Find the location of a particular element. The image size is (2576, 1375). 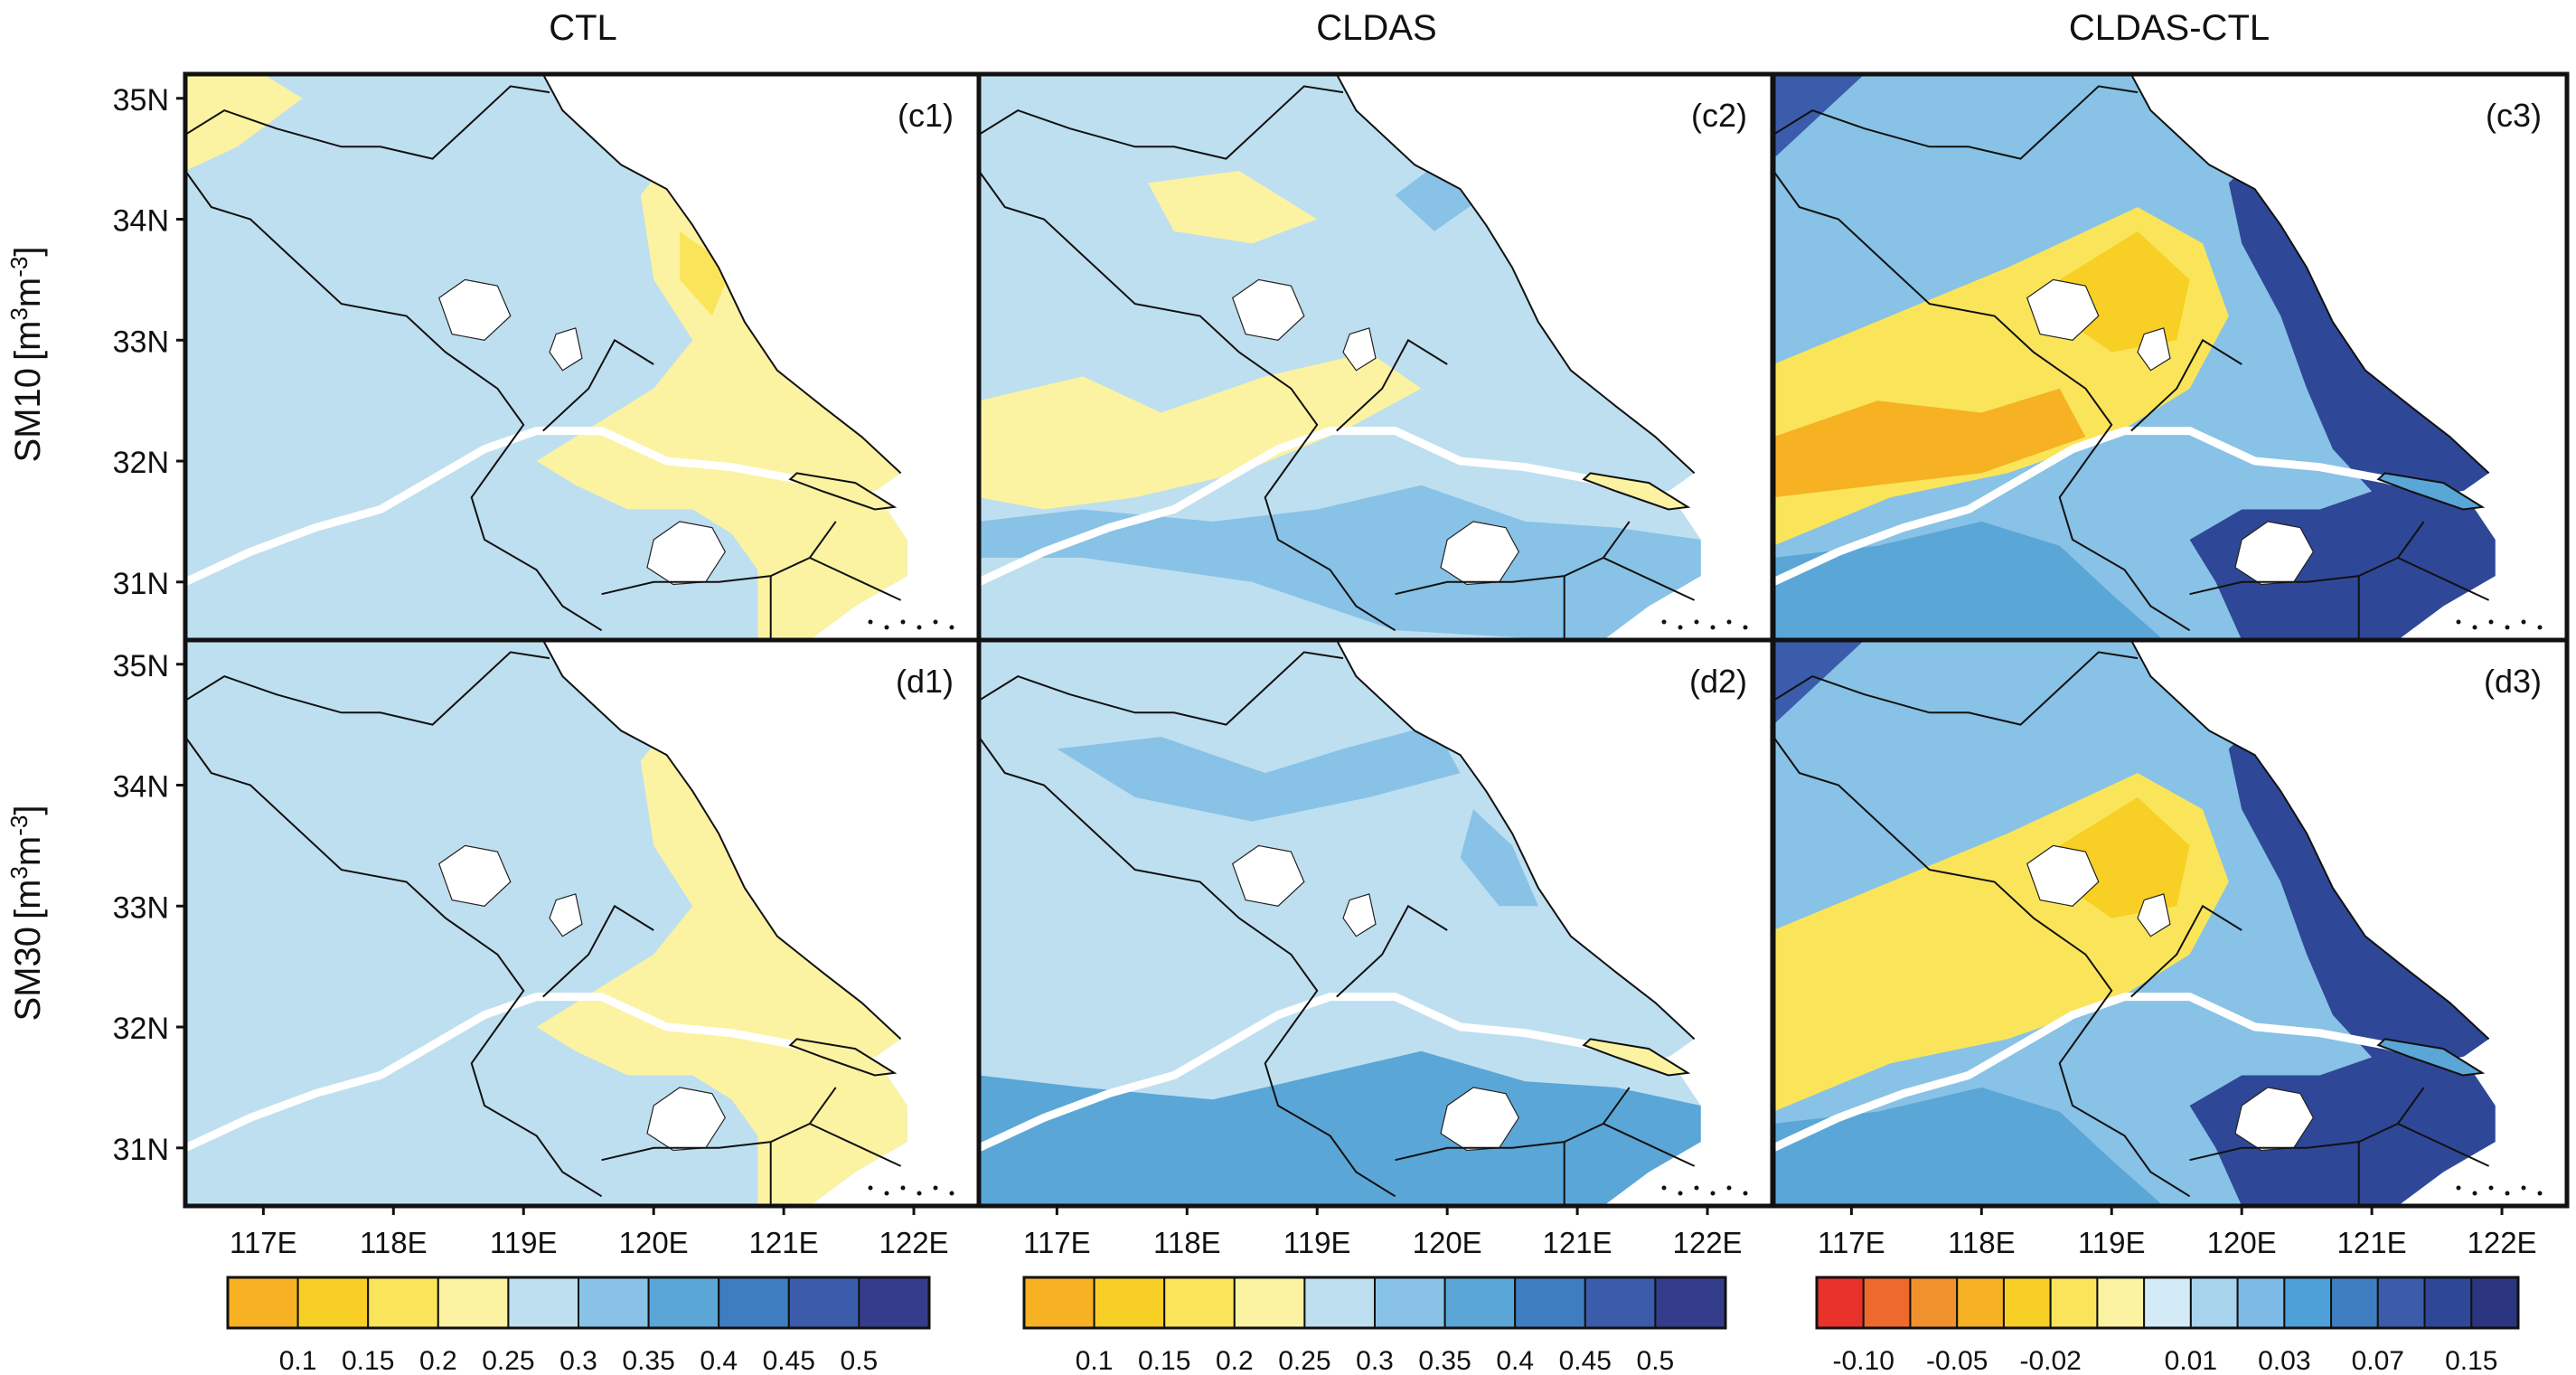

coastline is located at coordinates (1337, 840).